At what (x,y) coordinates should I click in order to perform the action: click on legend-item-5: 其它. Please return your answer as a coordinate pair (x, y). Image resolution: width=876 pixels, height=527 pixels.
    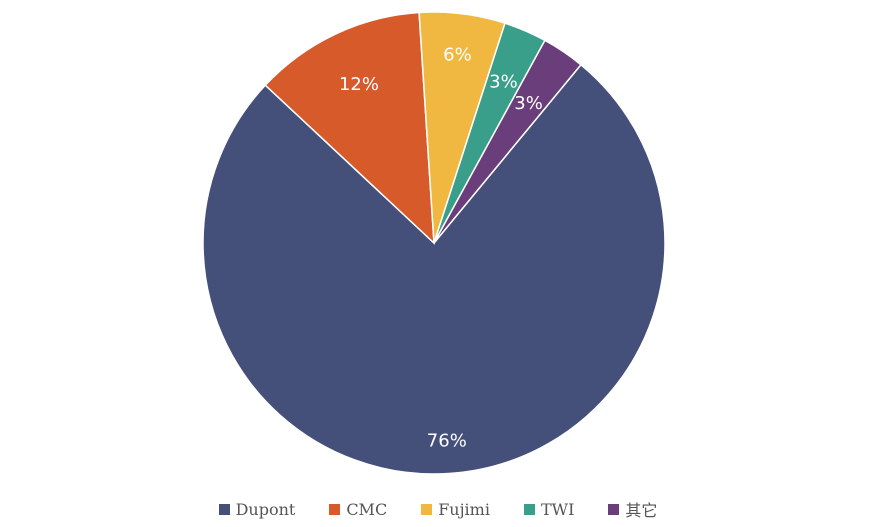
    Looking at the image, I should click on (632, 509).